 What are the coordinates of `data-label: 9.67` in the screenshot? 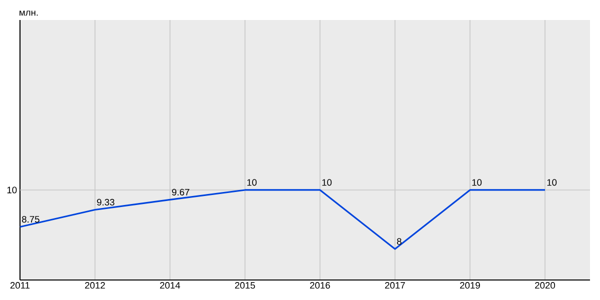 It's located at (181, 192).